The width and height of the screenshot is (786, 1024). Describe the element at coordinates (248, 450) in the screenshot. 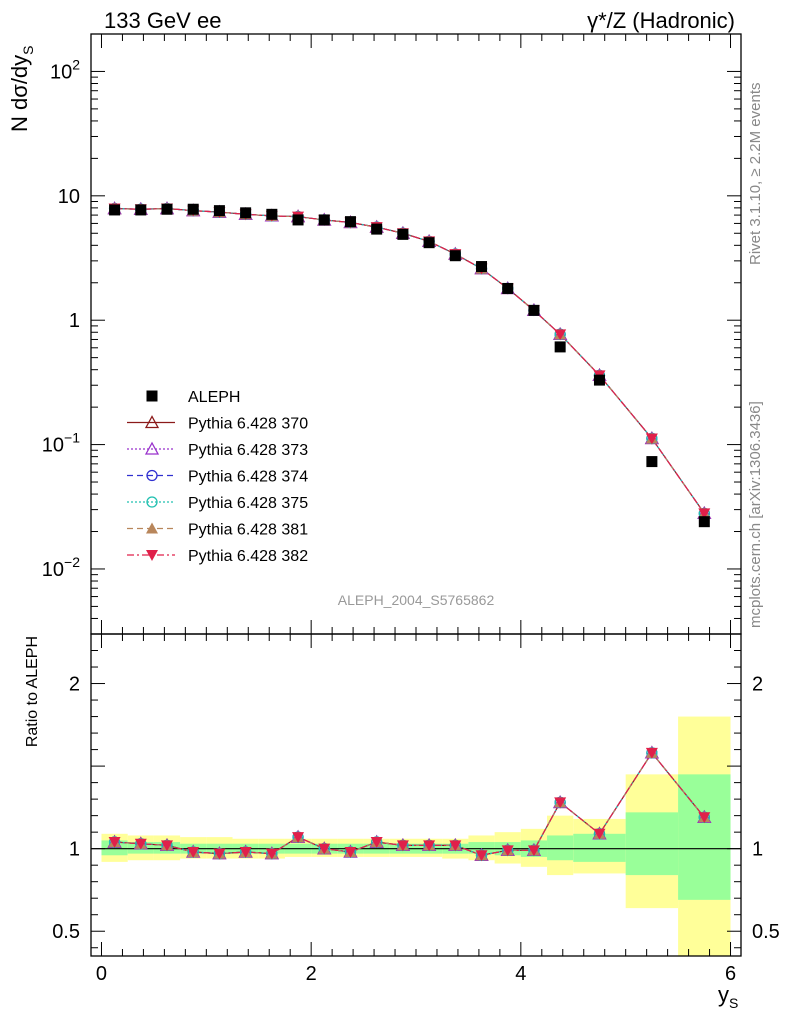

I see `legend-entry-2: Pythia 6.428 373` at that location.